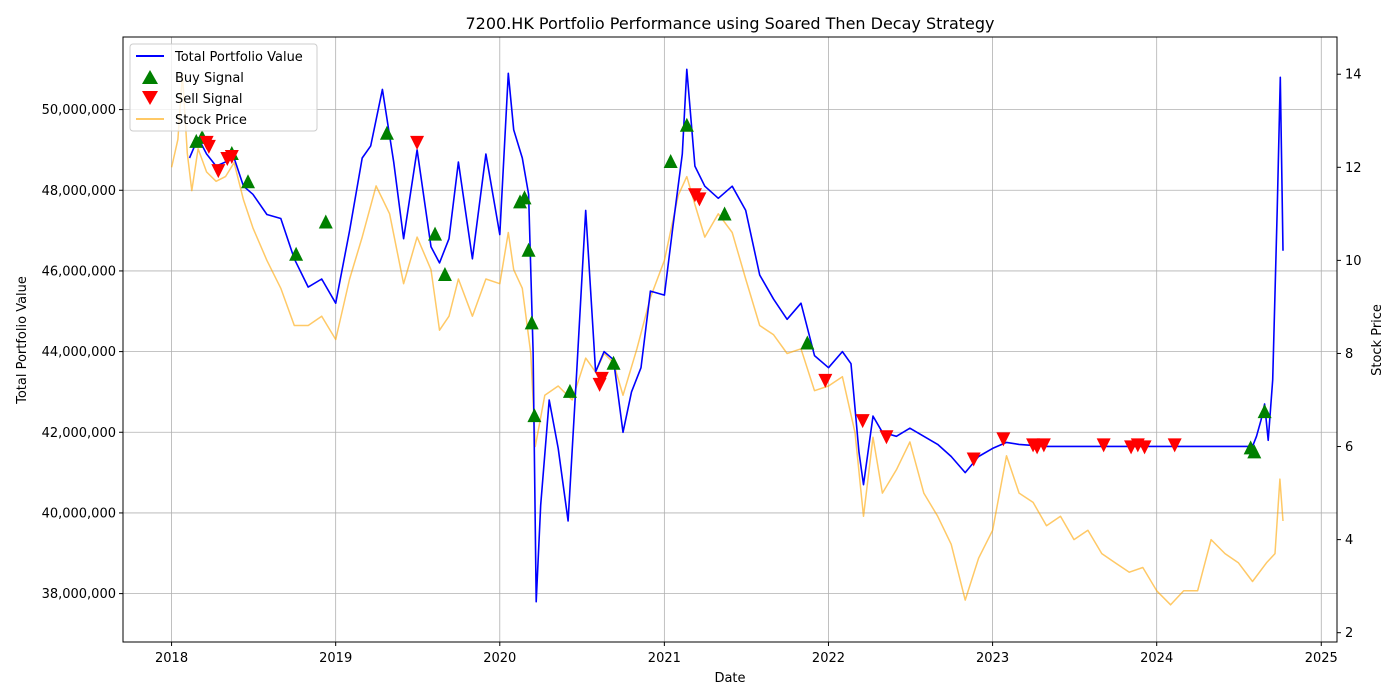  I want to click on y-axis-label: Total Portfolio Value, so click(22, 340).